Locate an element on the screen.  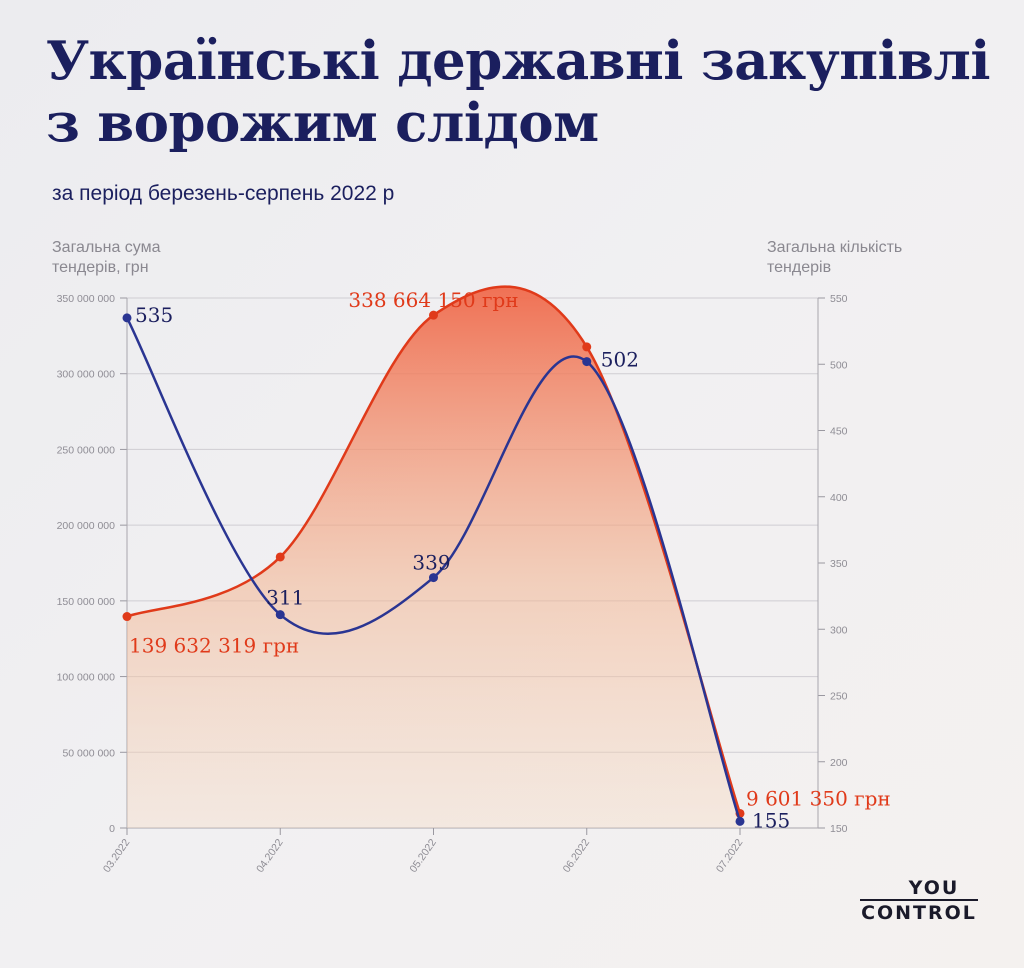
x-tick-label: 03.2022 is located at coordinates (117, 856).